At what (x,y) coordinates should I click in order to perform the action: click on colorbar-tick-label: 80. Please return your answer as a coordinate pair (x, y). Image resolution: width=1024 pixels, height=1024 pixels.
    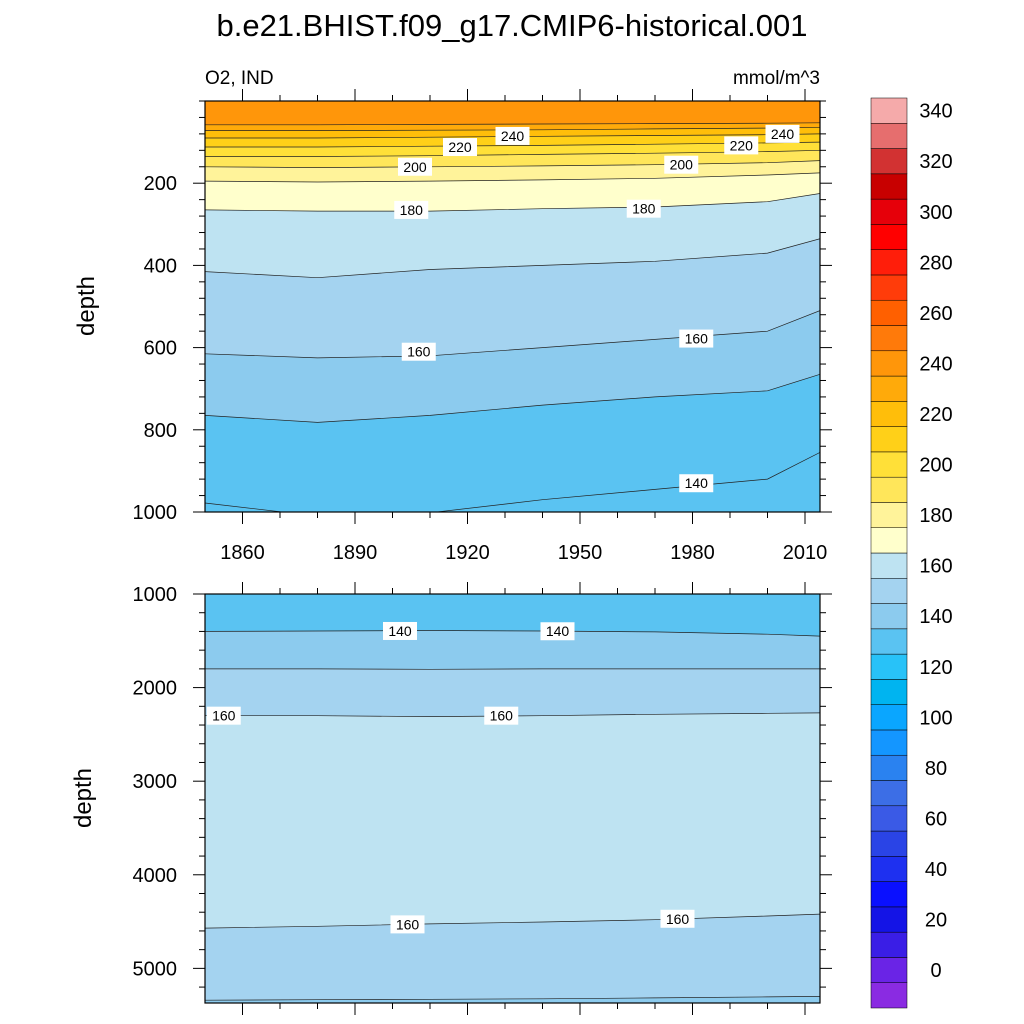
    Looking at the image, I should click on (936, 769).